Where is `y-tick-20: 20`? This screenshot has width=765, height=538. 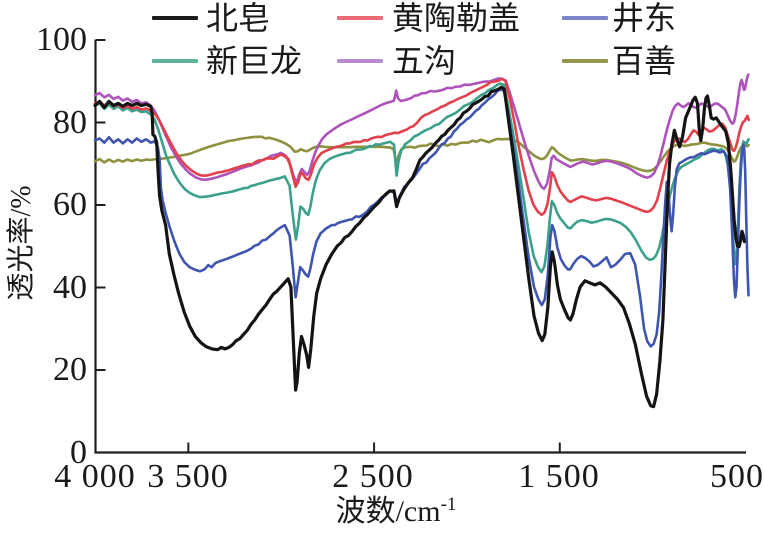
y-tick-20: 20 is located at coordinates (70, 369).